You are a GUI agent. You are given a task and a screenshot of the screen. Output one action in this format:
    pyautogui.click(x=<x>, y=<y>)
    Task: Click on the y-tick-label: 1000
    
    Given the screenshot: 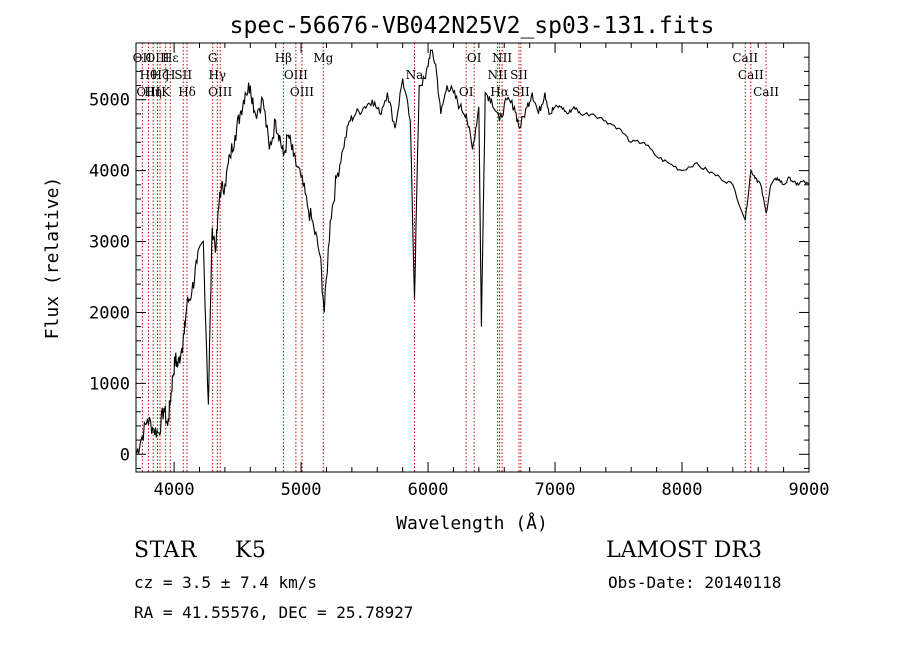 What is the action you would take?
    pyautogui.click(x=109, y=384)
    